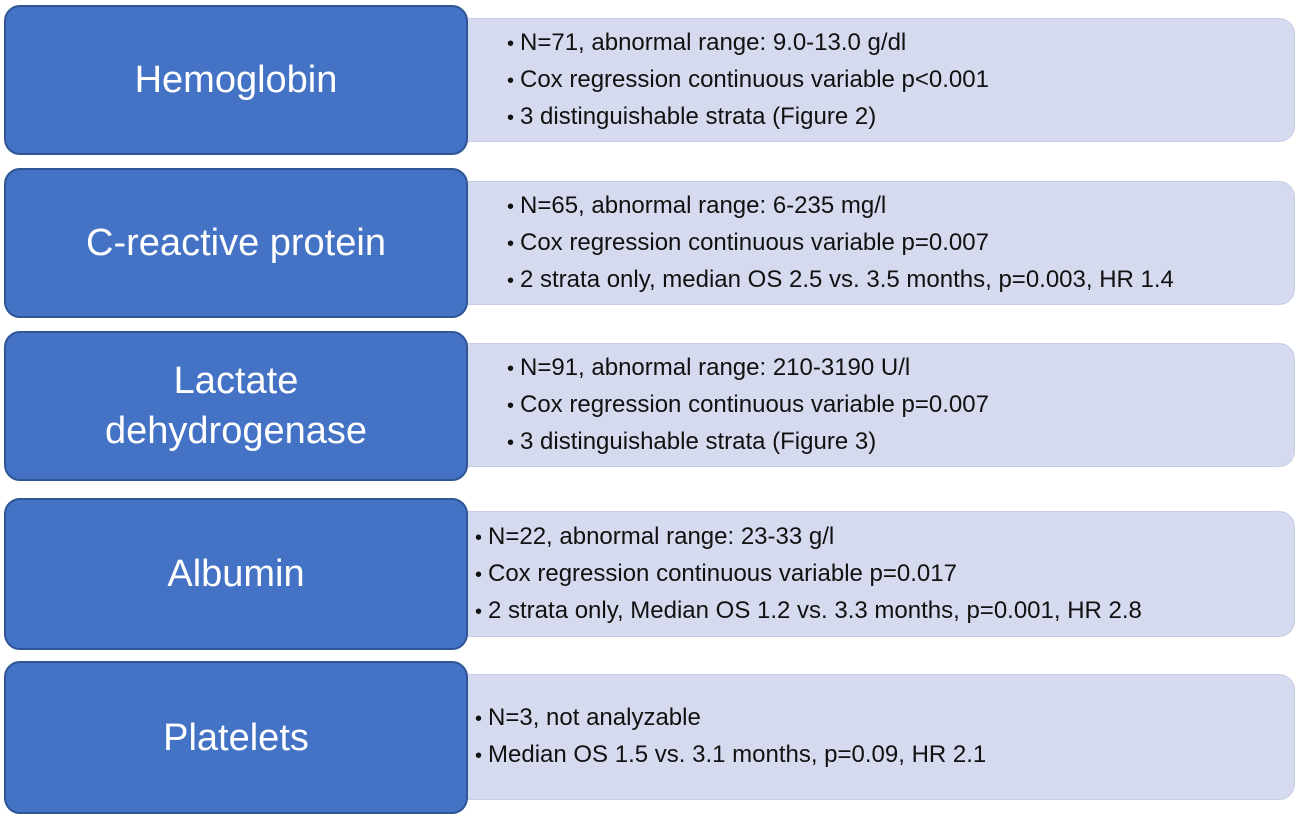 Image resolution: width=1299 pixels, height=820 pixels. Describe the element at coordinates (900, 368) in the screenshot. I see `bullet-item: N=91, abnormal range: 210-3190 U/l` at that location.